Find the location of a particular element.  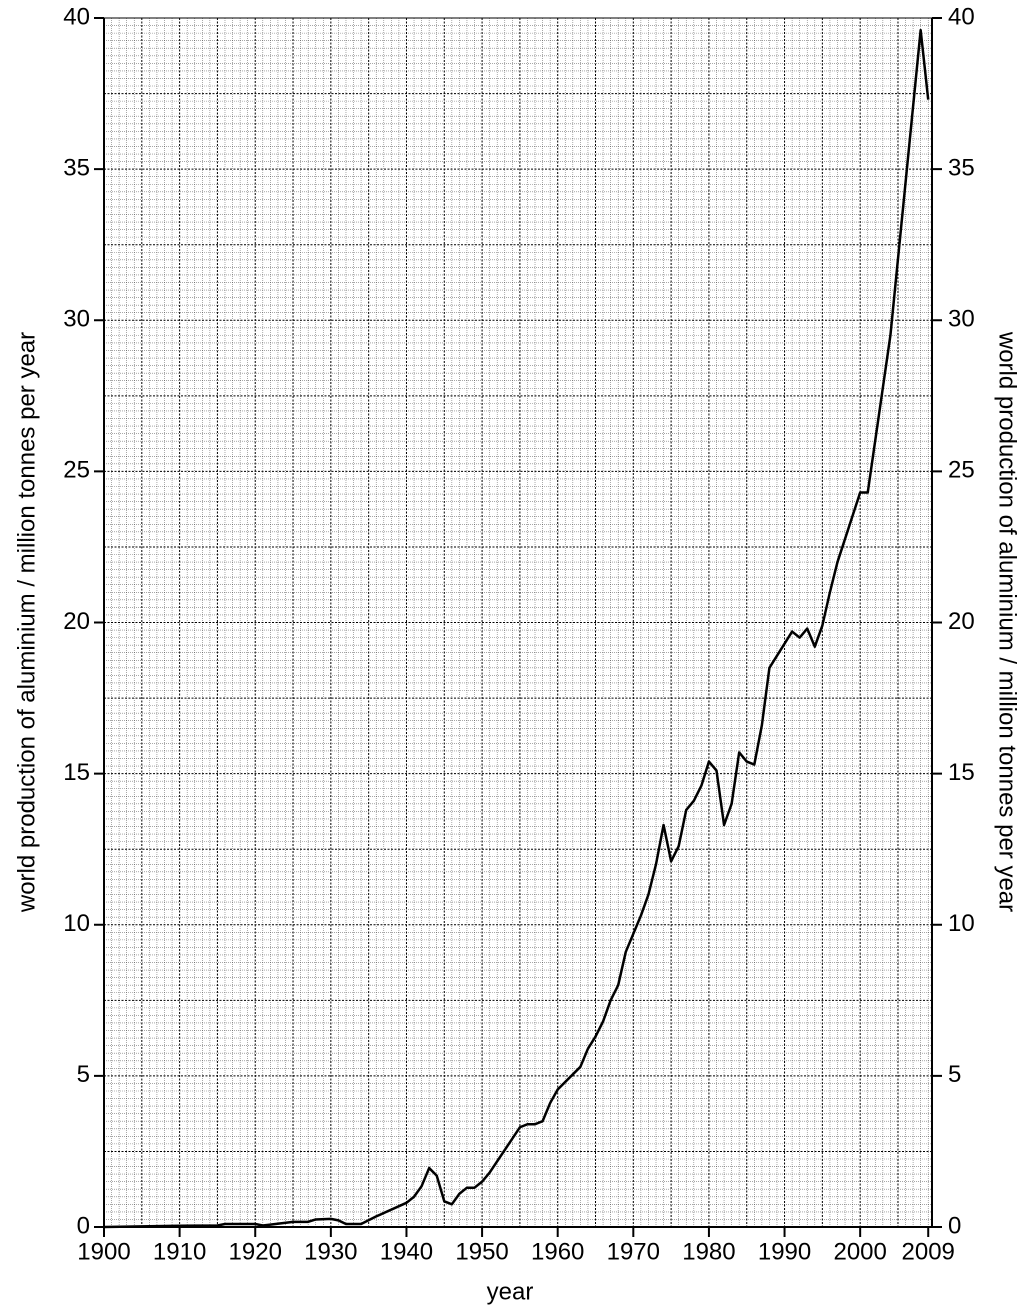

x-tick-label: 1970 is located at coordinates (633, 1251).